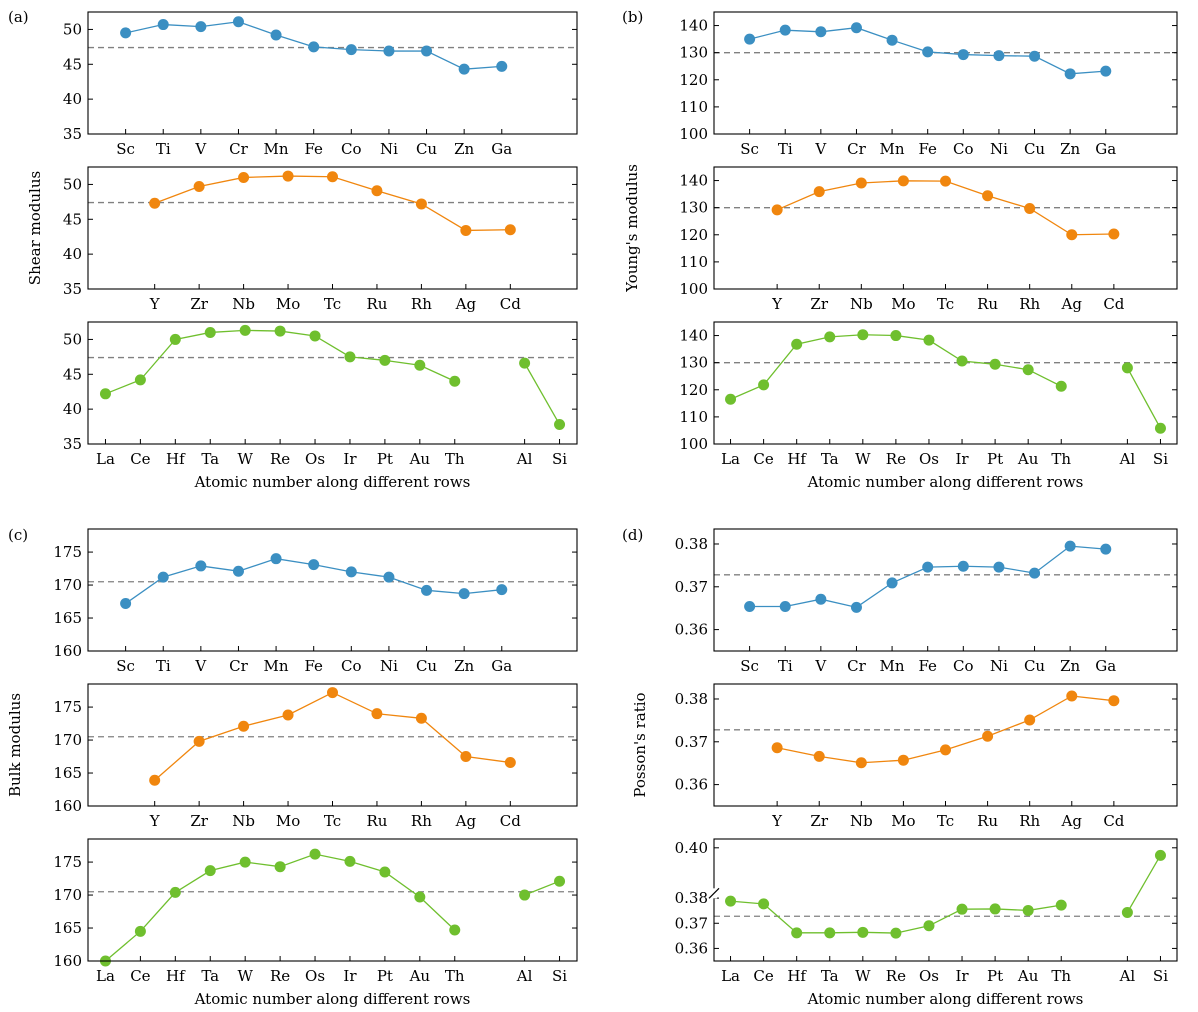 This screenshot has width=1198, height=1012. I want to click on x-tick-label: Rh, so click(421, 821).